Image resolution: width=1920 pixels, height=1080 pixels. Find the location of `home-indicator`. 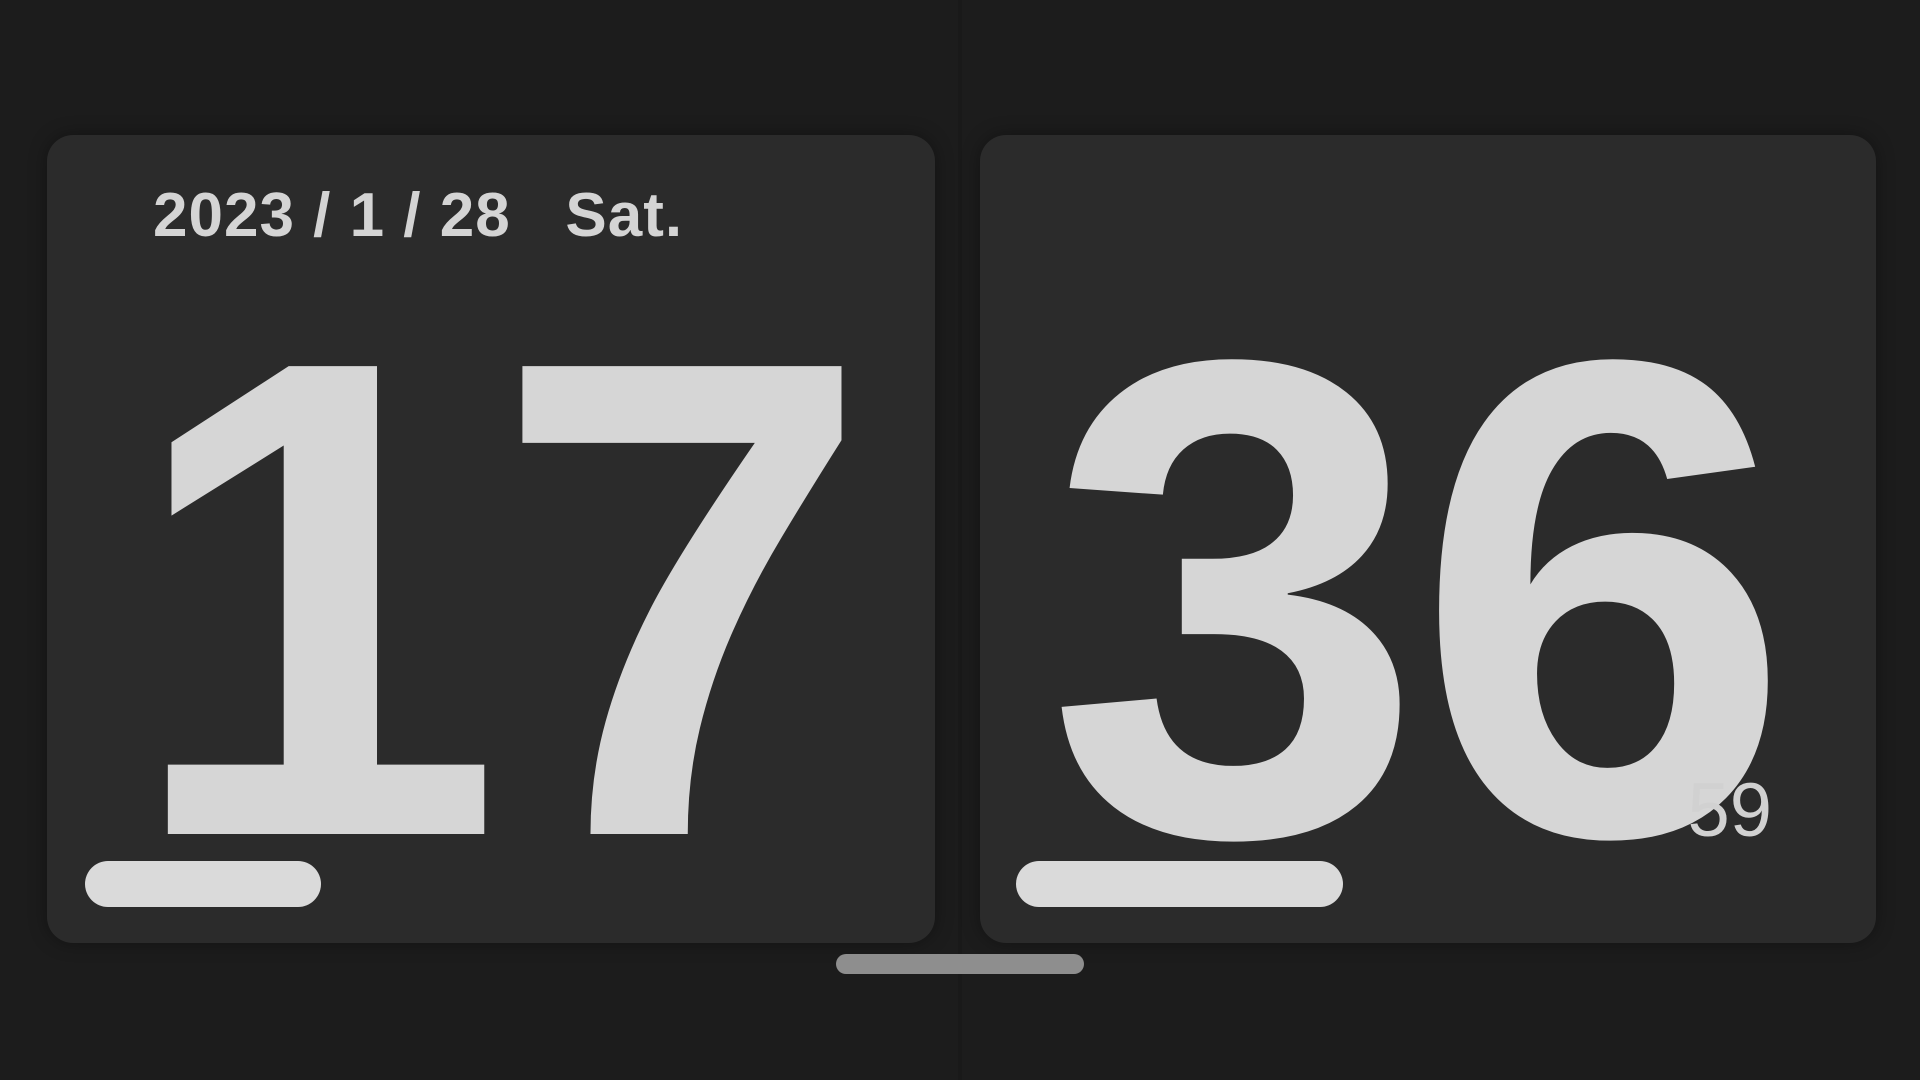

home-indicator is located at coordinates (960, 964).